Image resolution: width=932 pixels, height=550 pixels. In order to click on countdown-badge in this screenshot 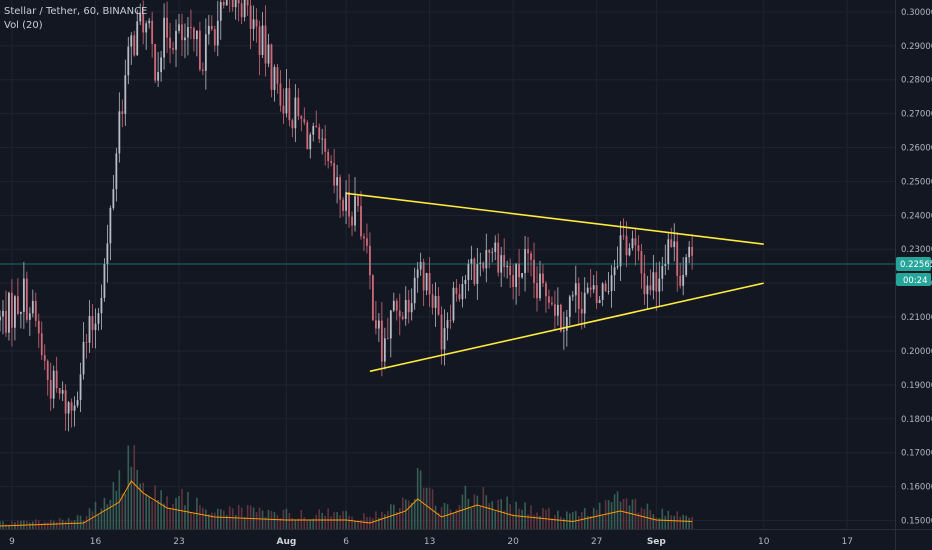, I will do `click(913, 279)`.